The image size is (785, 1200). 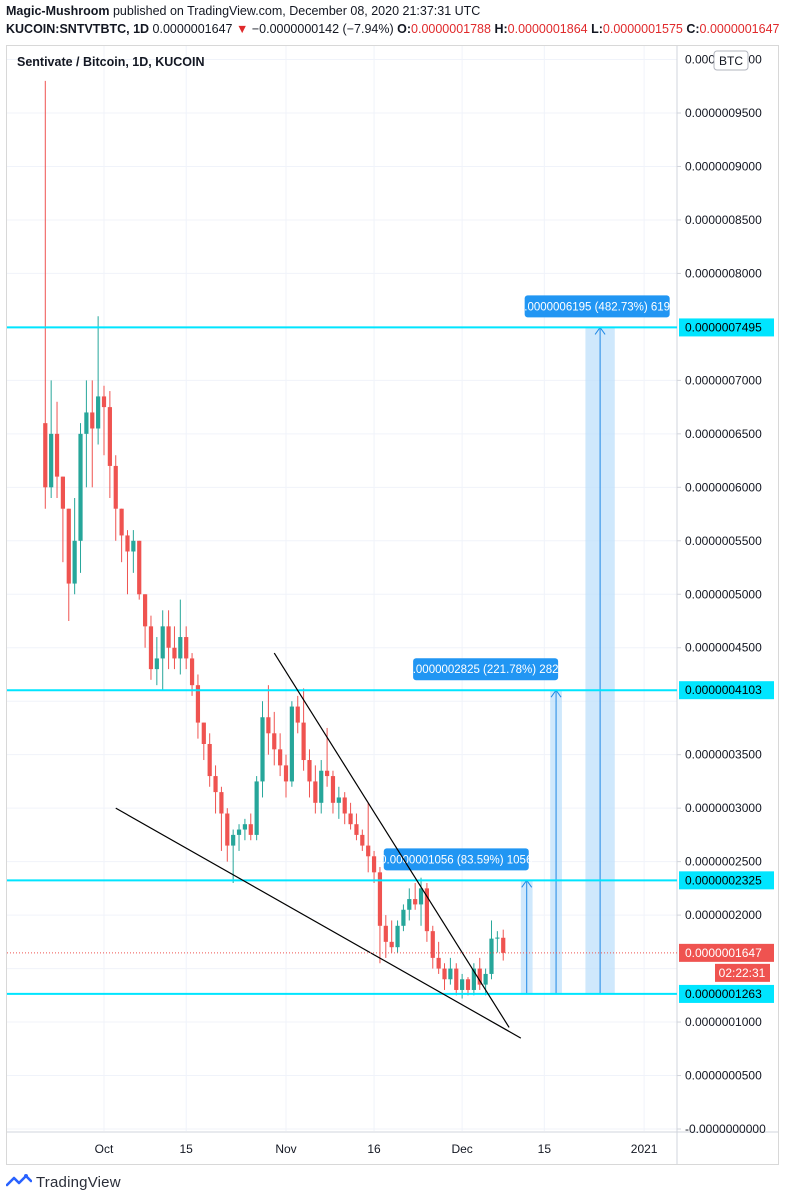 I want to click on price-axis-label: 0.0000004500, so click(x=723, y=648).